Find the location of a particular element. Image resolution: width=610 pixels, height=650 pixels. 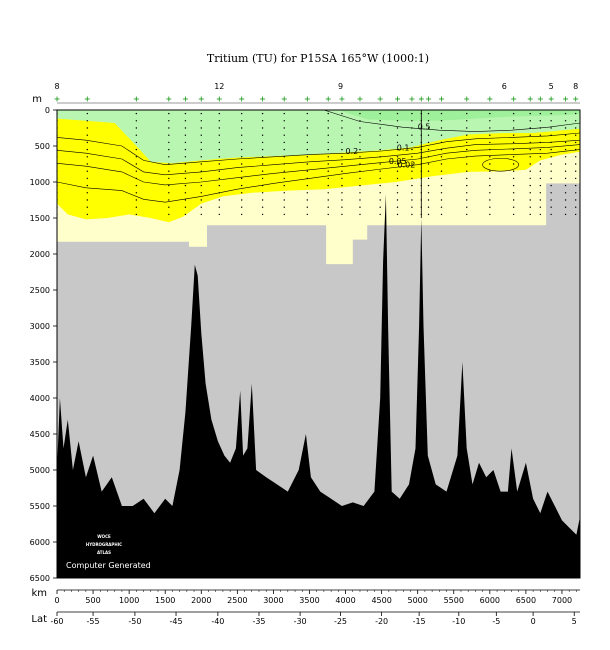

y-tick-label: 4500 is located at coordinates (40, 434).